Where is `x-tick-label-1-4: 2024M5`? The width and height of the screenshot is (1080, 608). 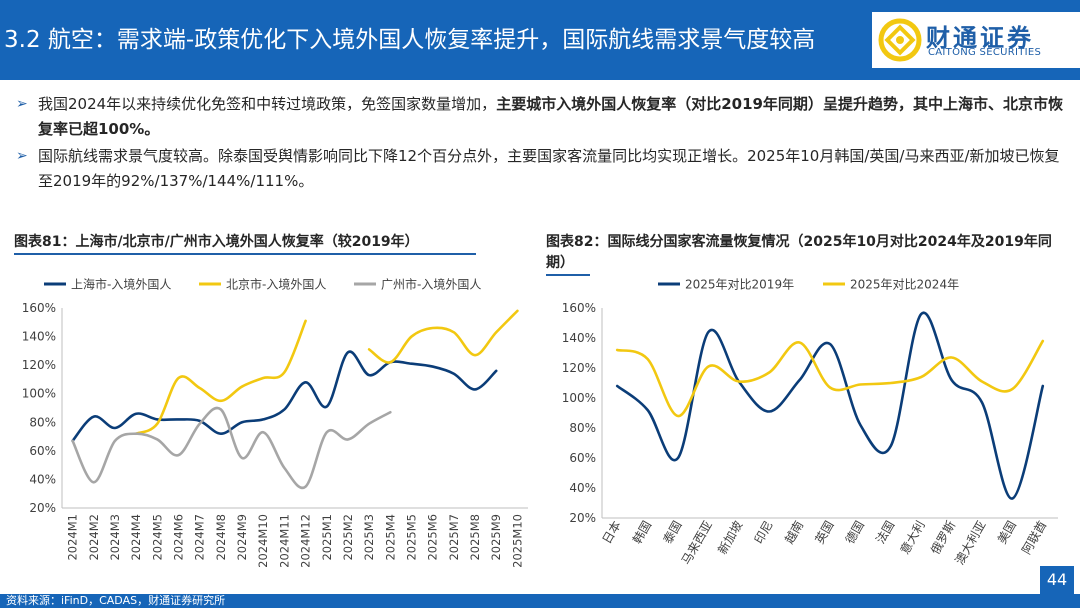
x-tick-label-1-4: 2024M5 is located at coordinates (157, 537).